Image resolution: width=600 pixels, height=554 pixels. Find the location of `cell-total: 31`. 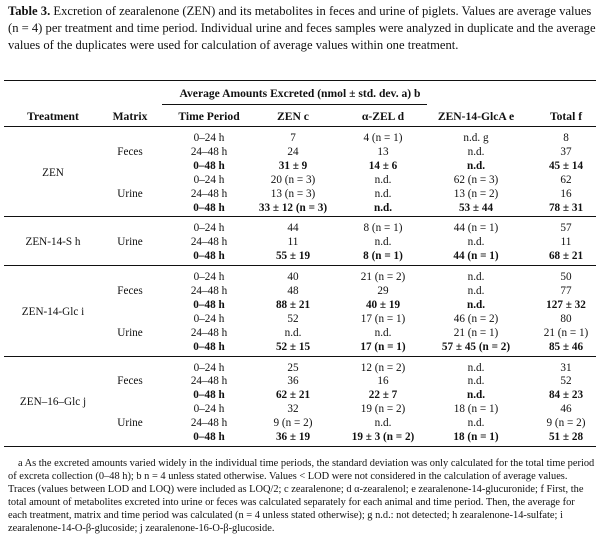

cell-total: 31 is located at coordinates (566, 367).